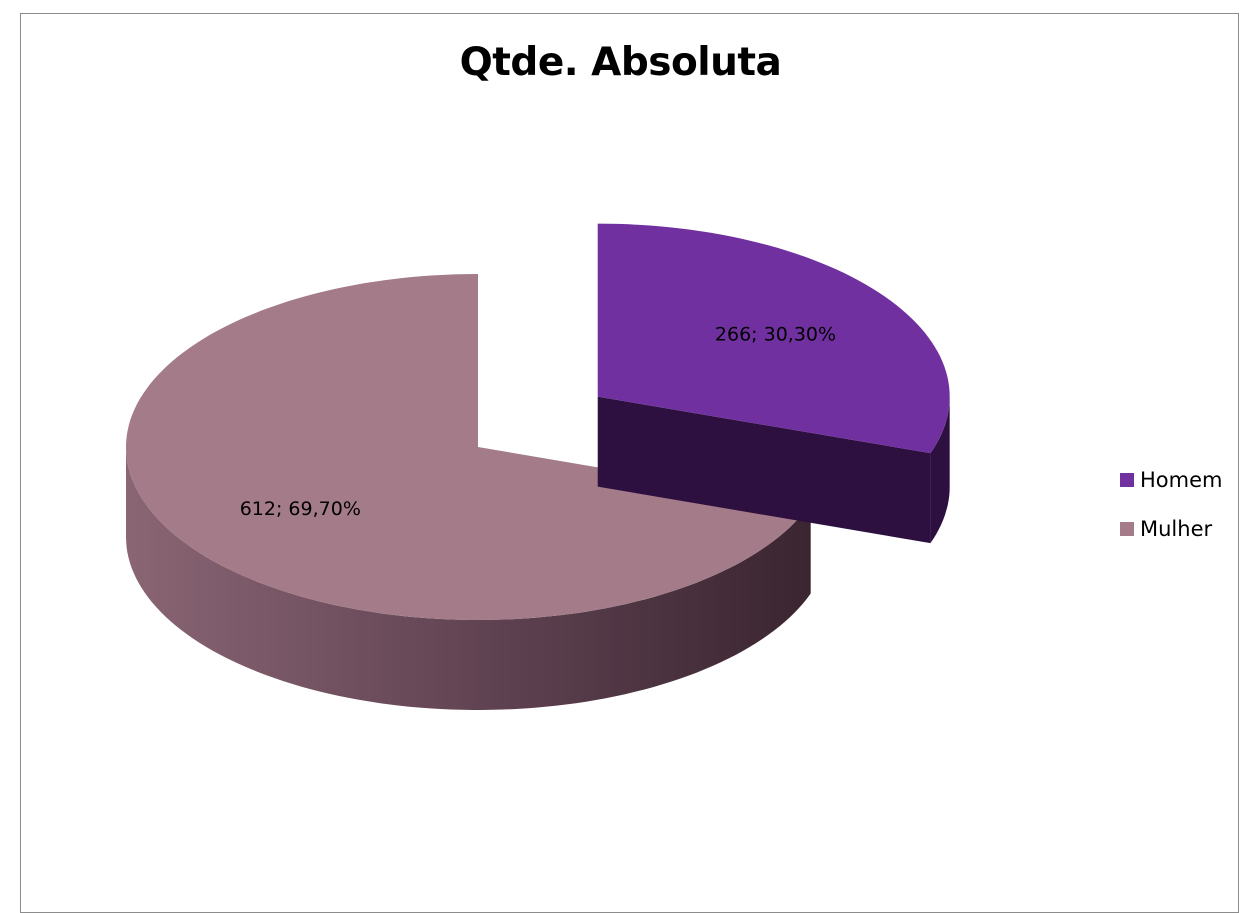 This screenshot has width=1241, height=913. Describe the element at coordinates (300, 509) in the screenshot. I see `data-label-mulher: 612; 69,70%` at that location.